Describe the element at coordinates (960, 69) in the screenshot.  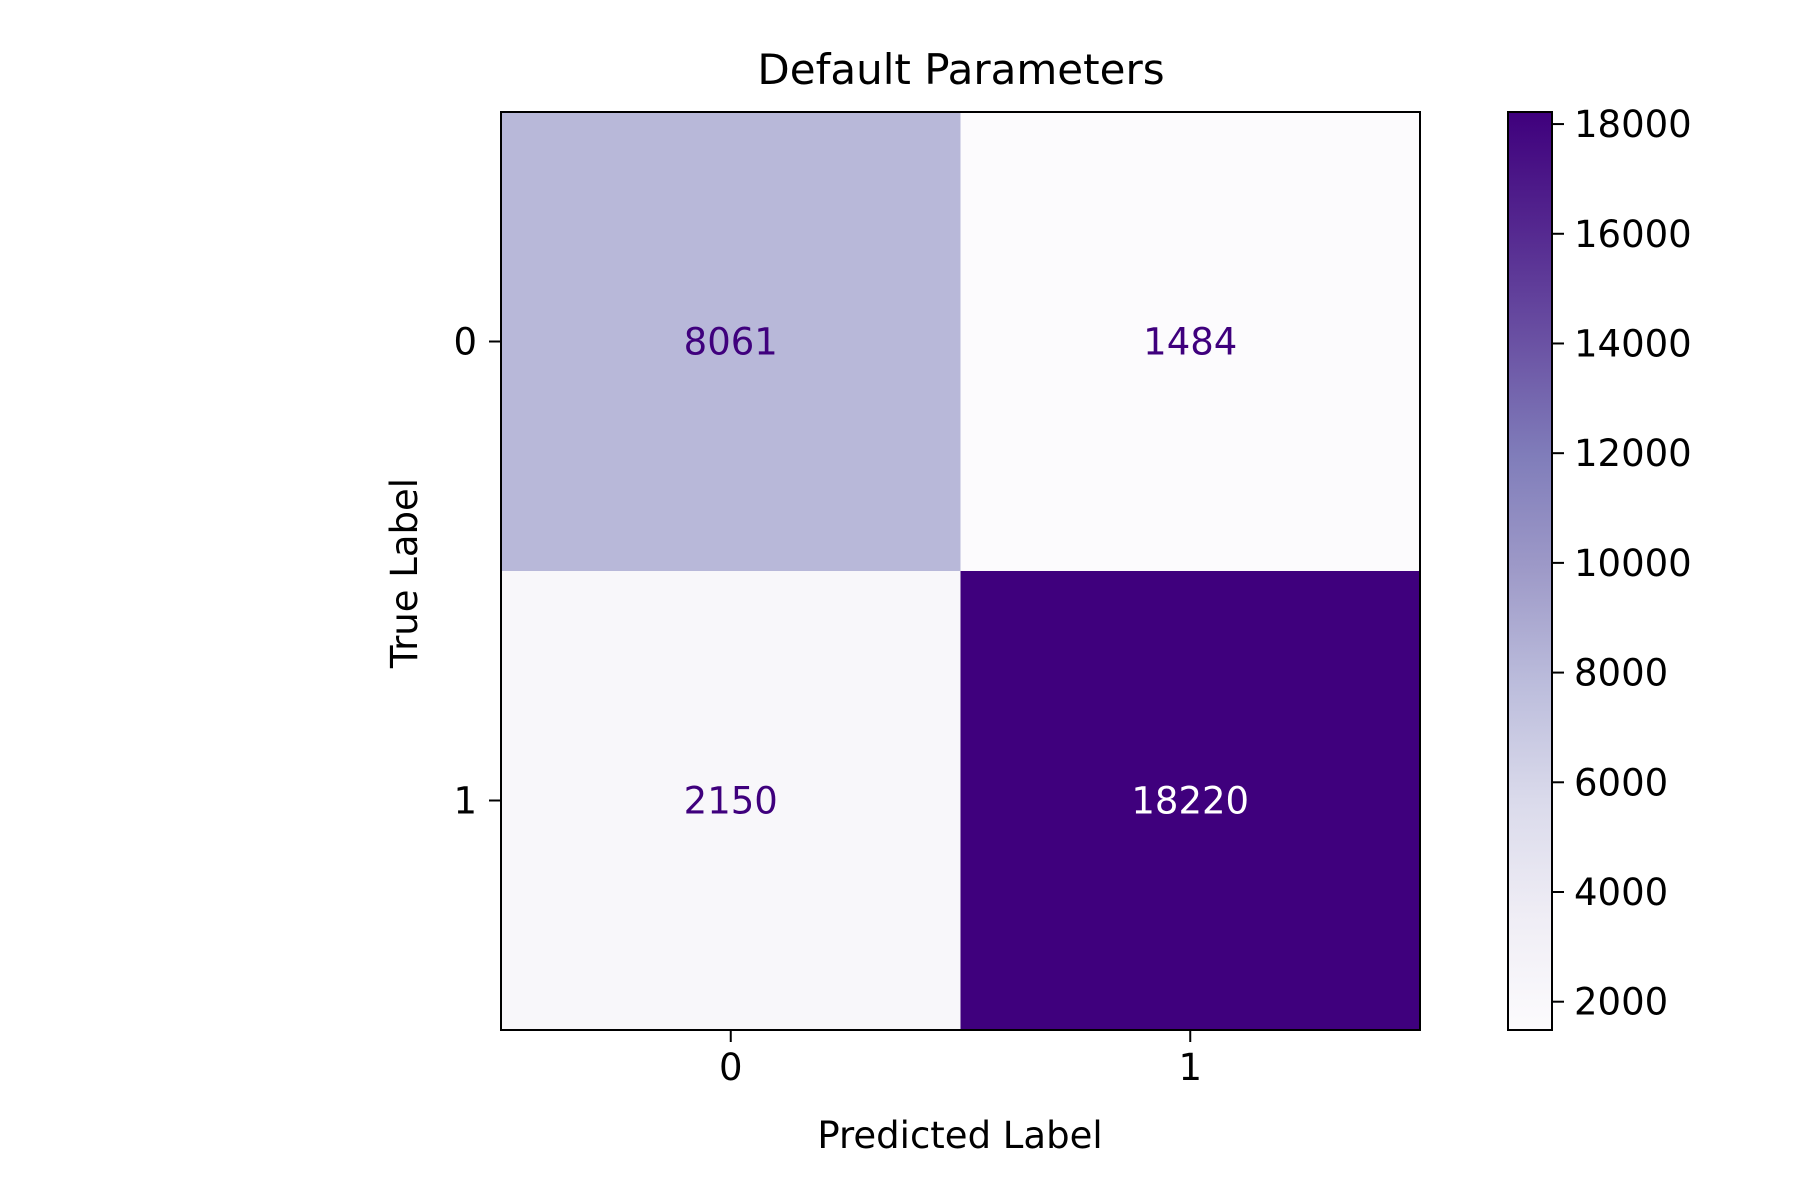
I see `chart-title: Default Parameters` at that location.